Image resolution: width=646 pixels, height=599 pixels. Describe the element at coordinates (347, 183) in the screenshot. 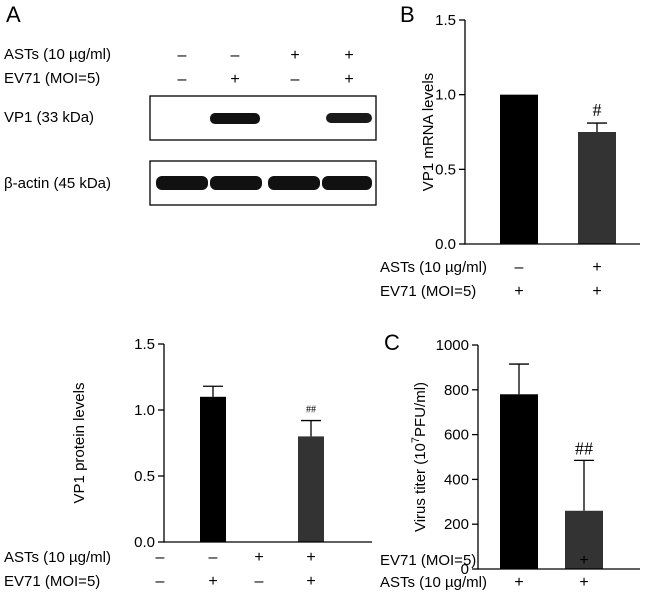

I see `blot-band-actin-lane4` at that location.